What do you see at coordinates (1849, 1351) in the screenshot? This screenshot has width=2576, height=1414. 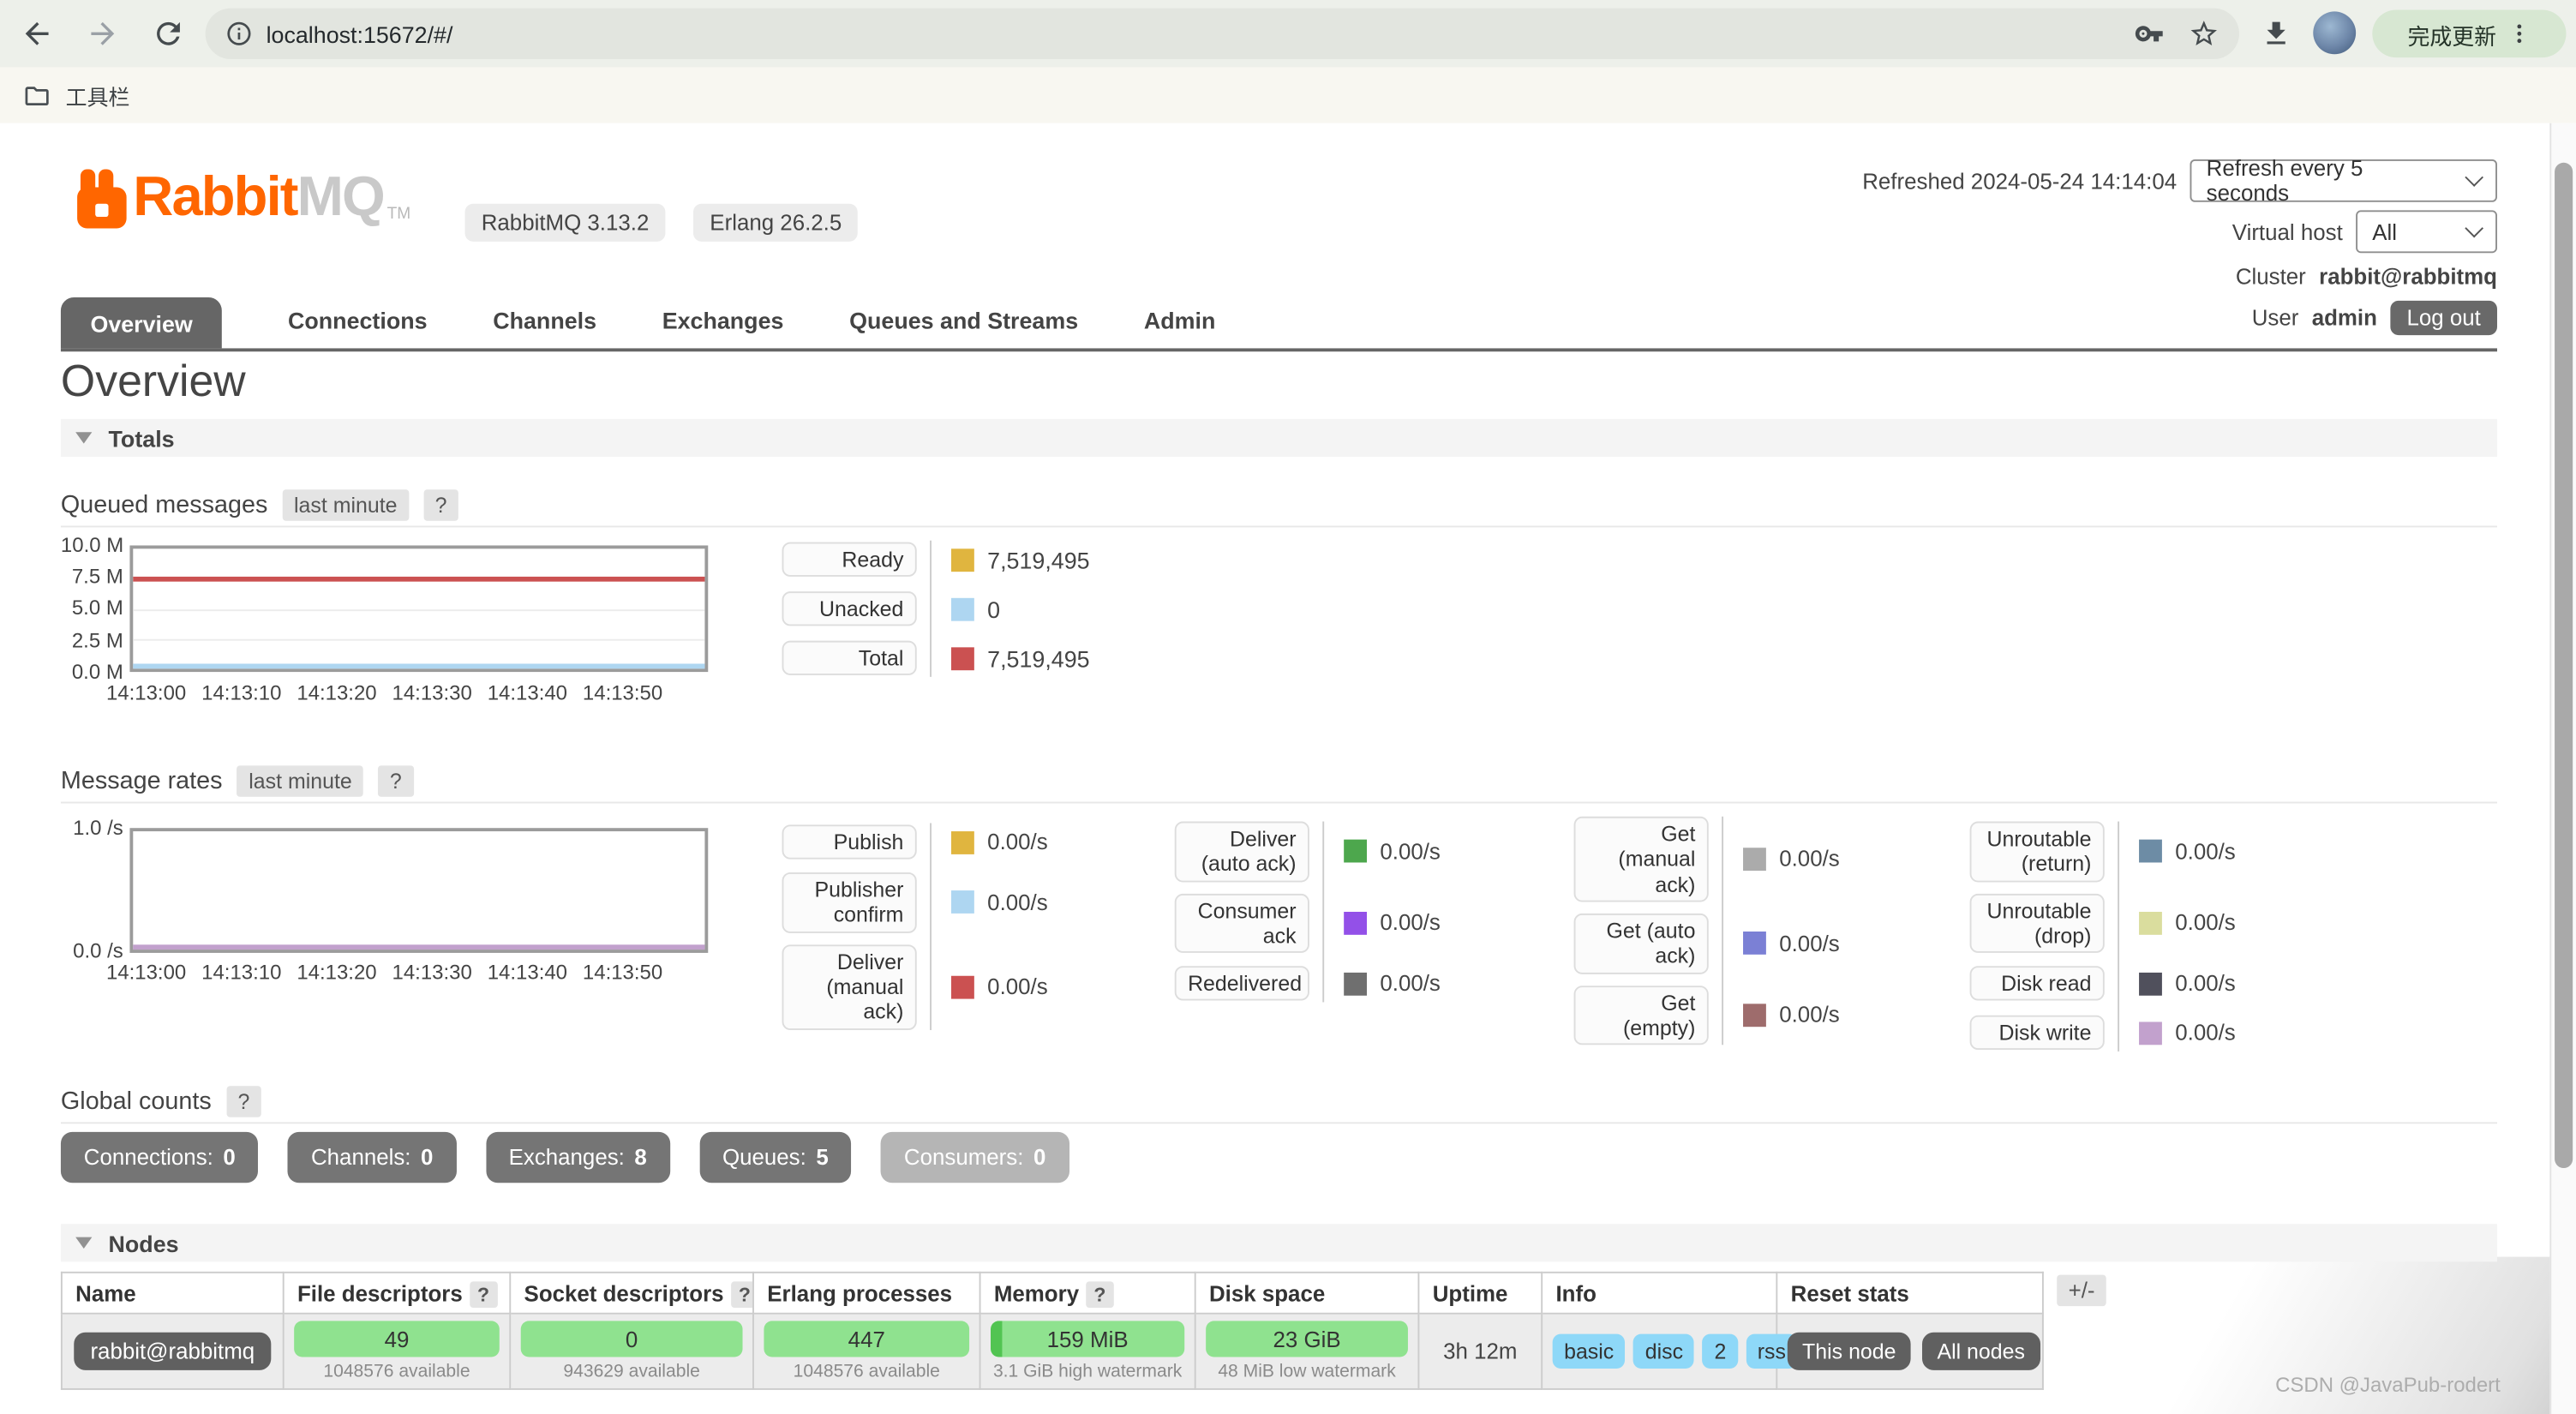 I see `reset-this-node-button: This node` at bounding box center [1849, 1351].